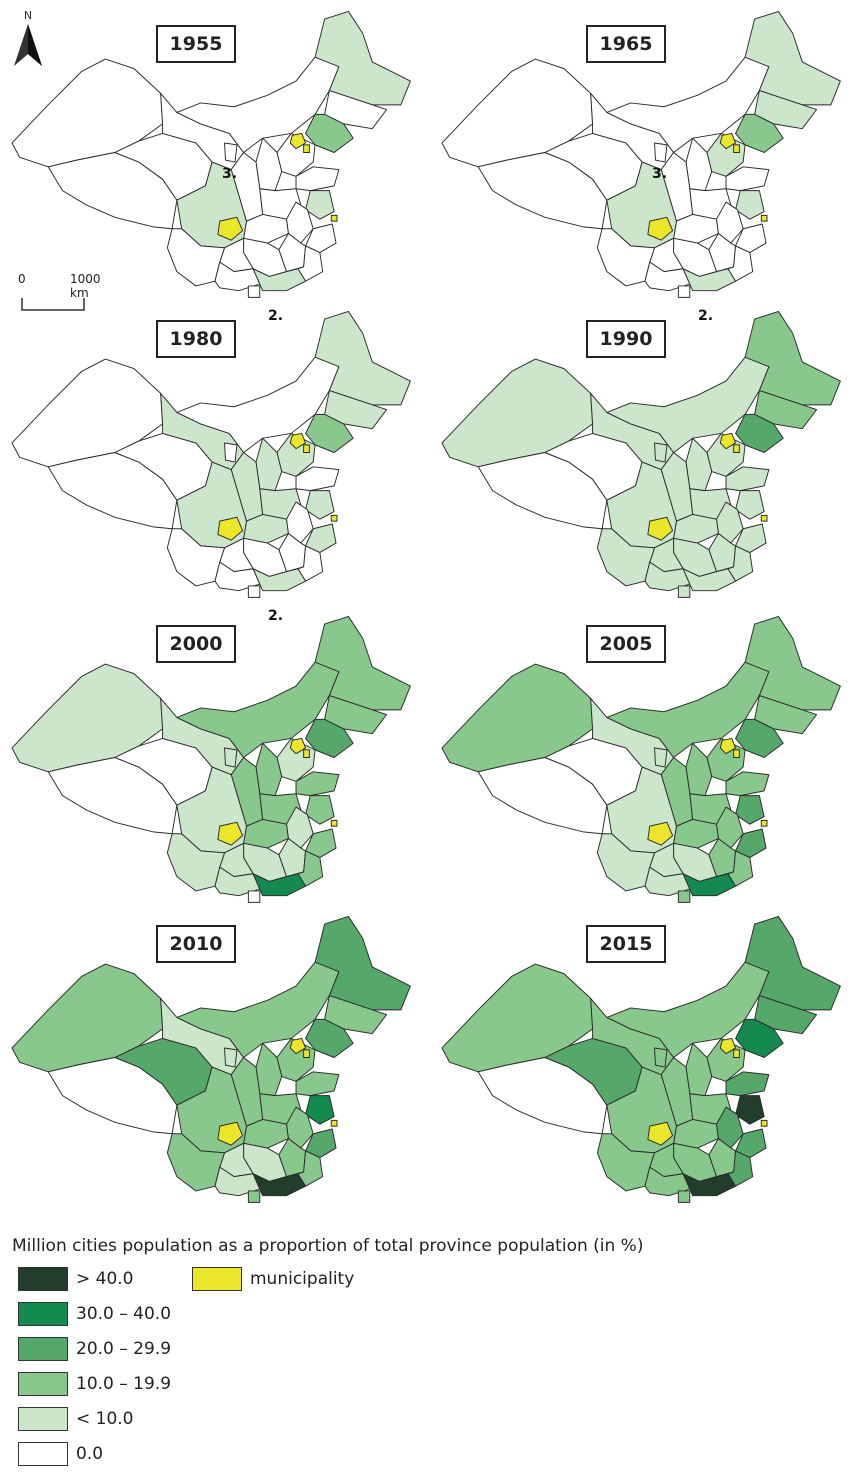  What do you see at coordinates (215, 757) in the screenshot?
I see `map-panel-2000` at bounding box center [215, 757].